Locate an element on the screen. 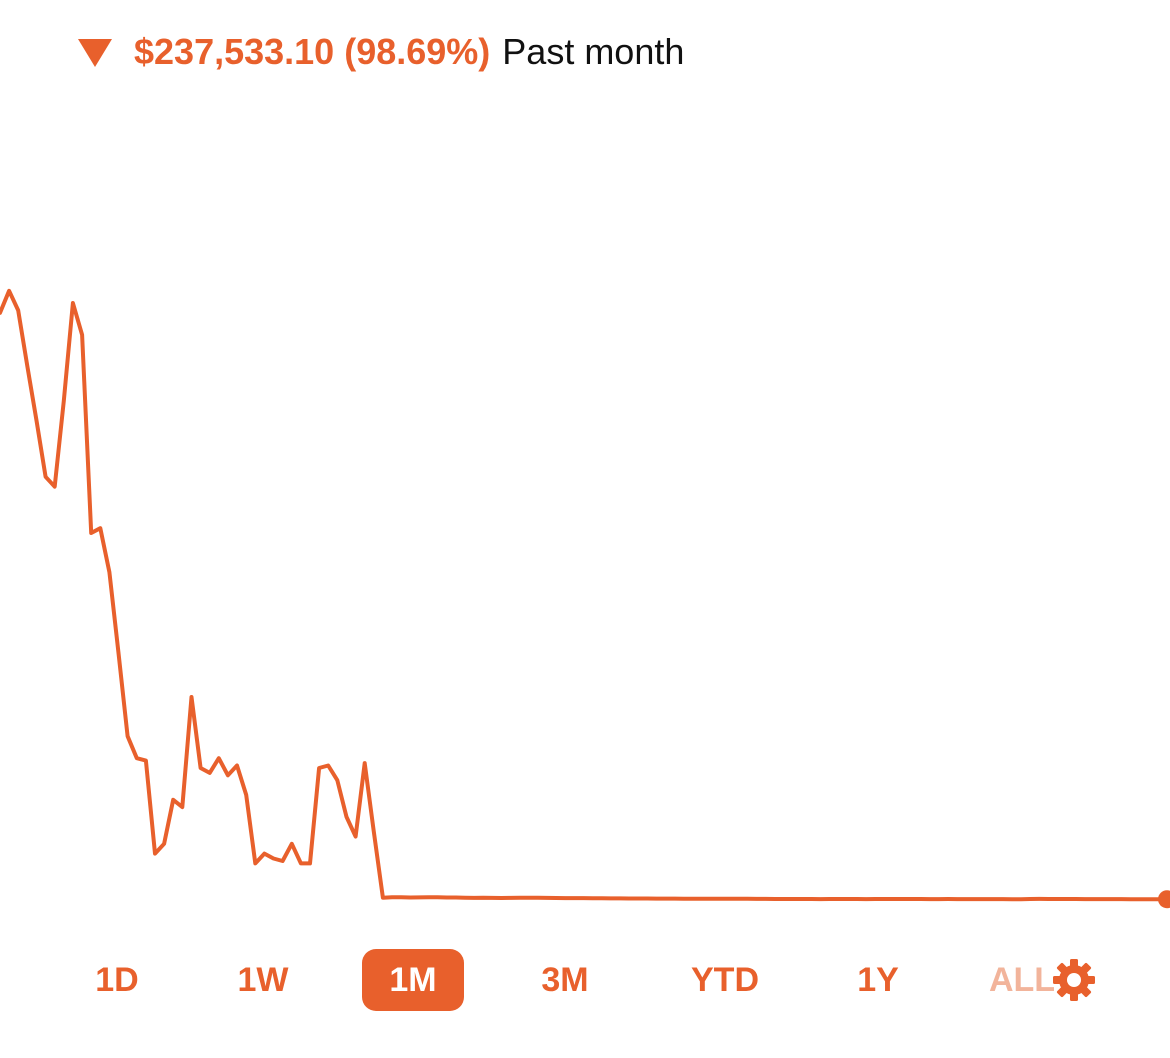  range-button-1d: 1D is located at coordinates (117, 980).